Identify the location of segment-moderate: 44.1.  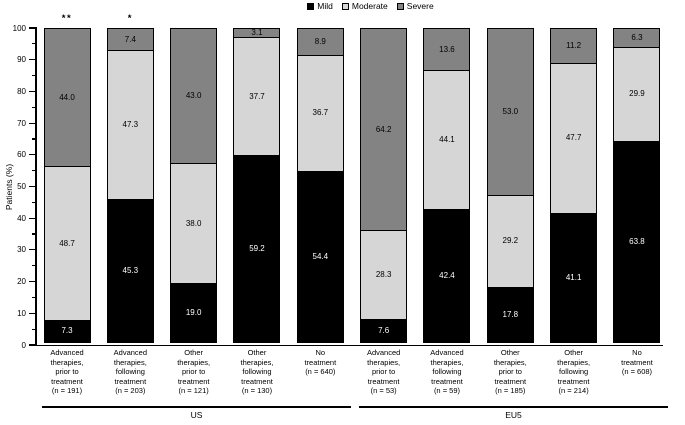
(447, 140).